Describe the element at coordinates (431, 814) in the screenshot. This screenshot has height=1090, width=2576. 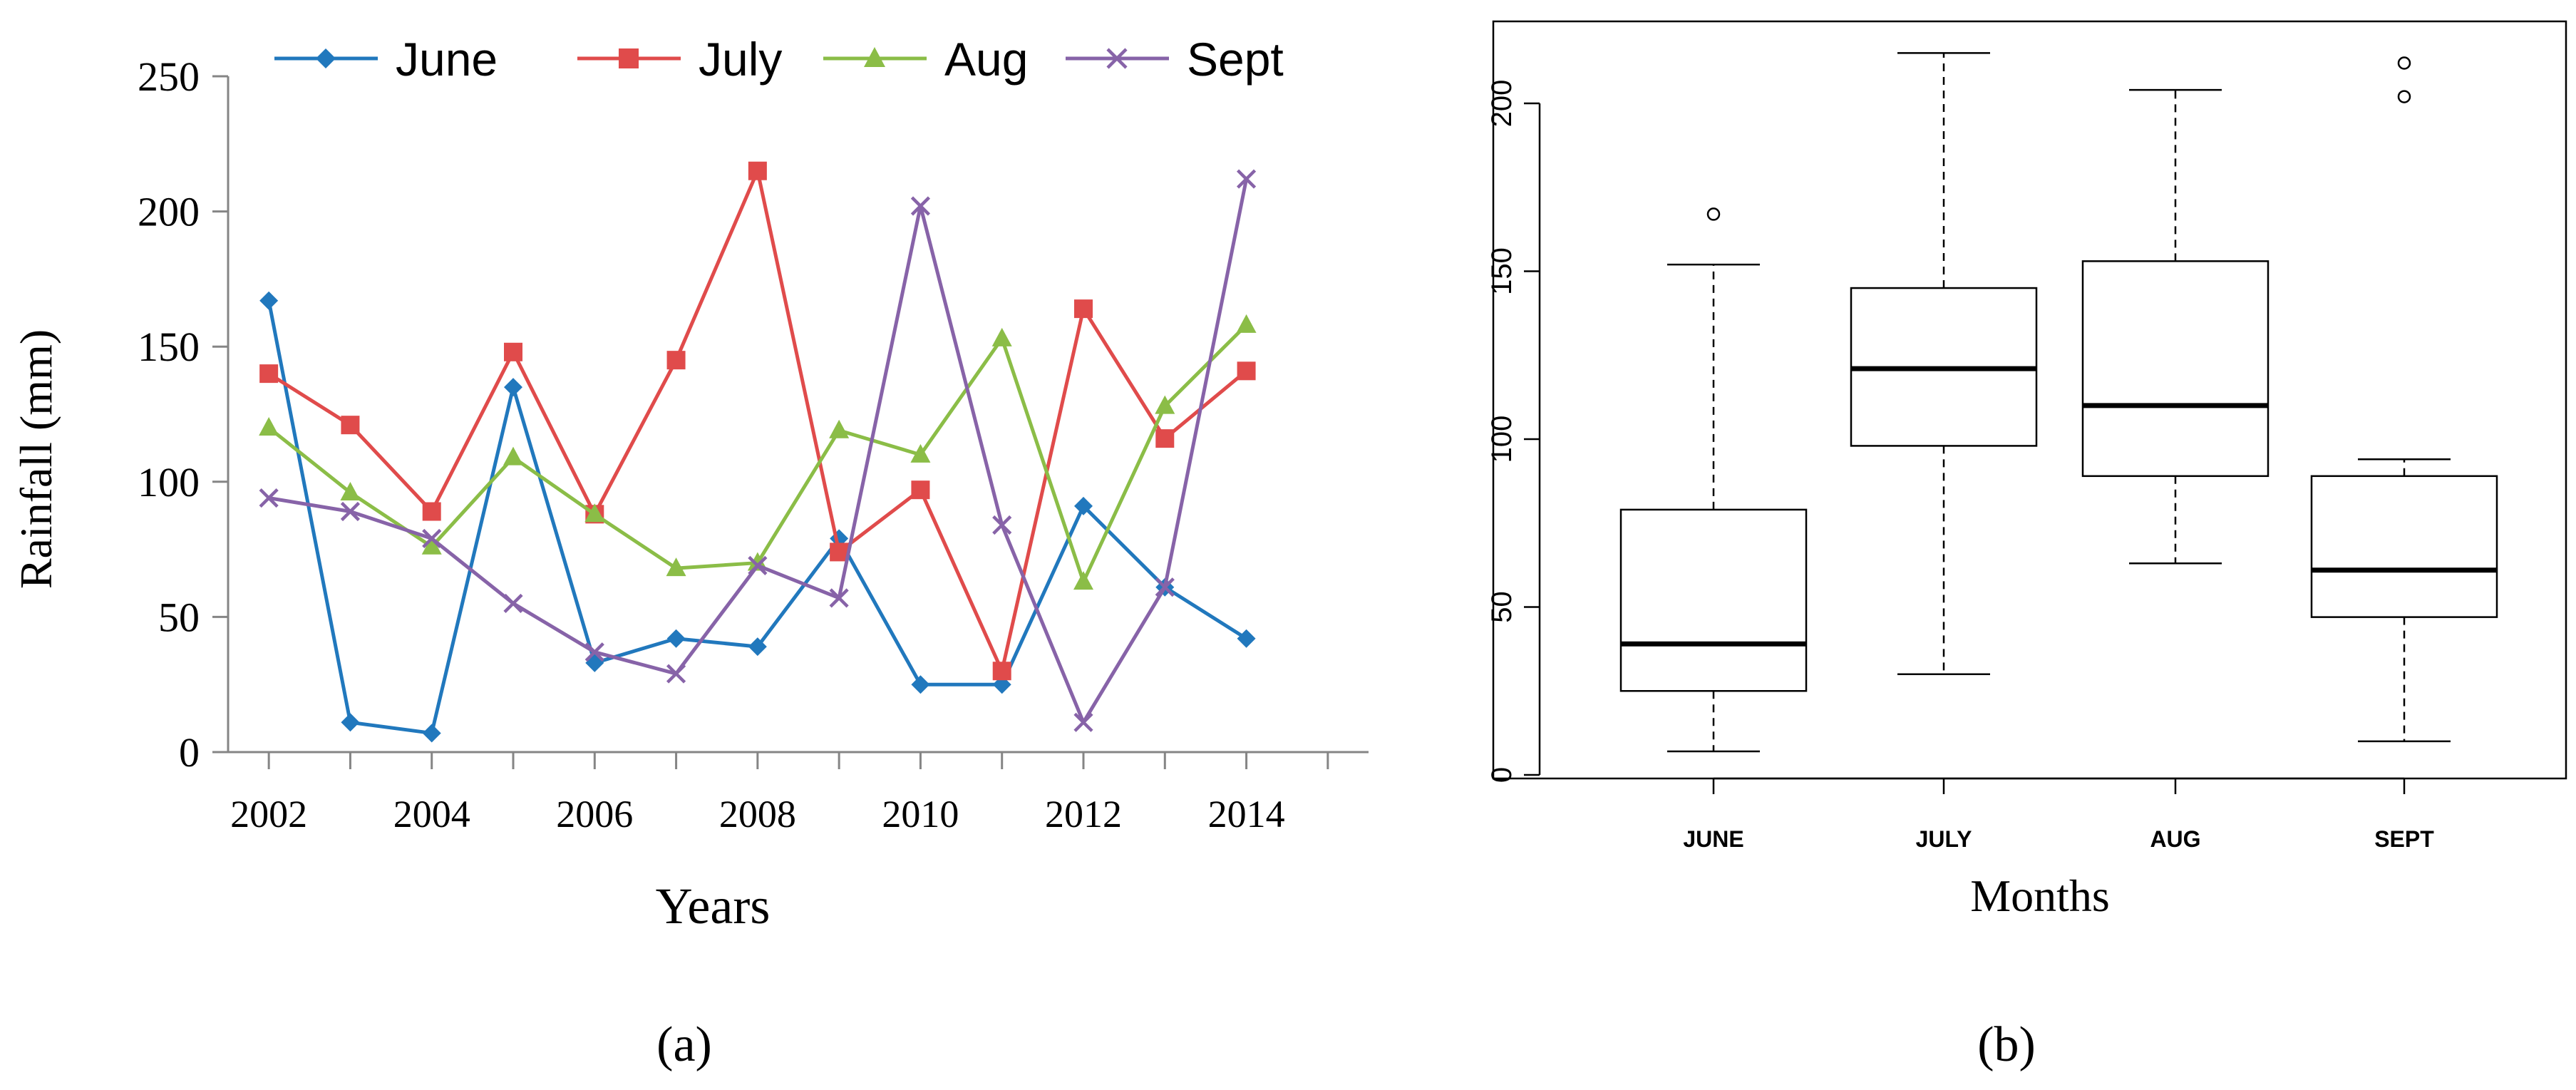
I see `x-tick-label: 2004` at that location.